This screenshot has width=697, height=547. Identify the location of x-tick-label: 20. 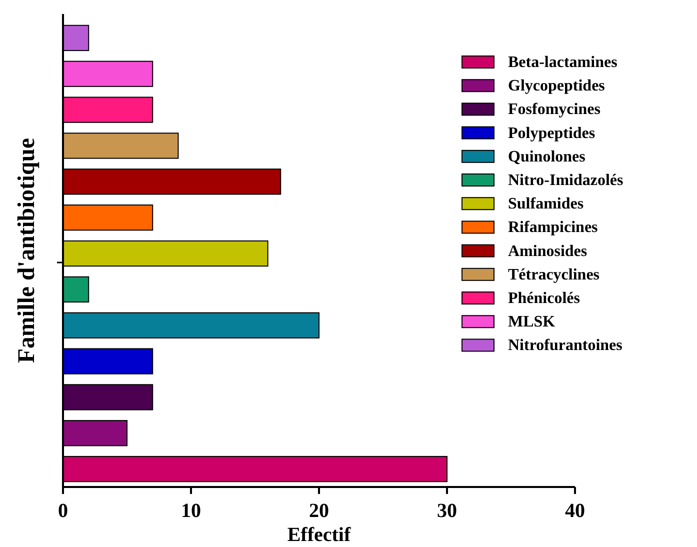
(319, 511).